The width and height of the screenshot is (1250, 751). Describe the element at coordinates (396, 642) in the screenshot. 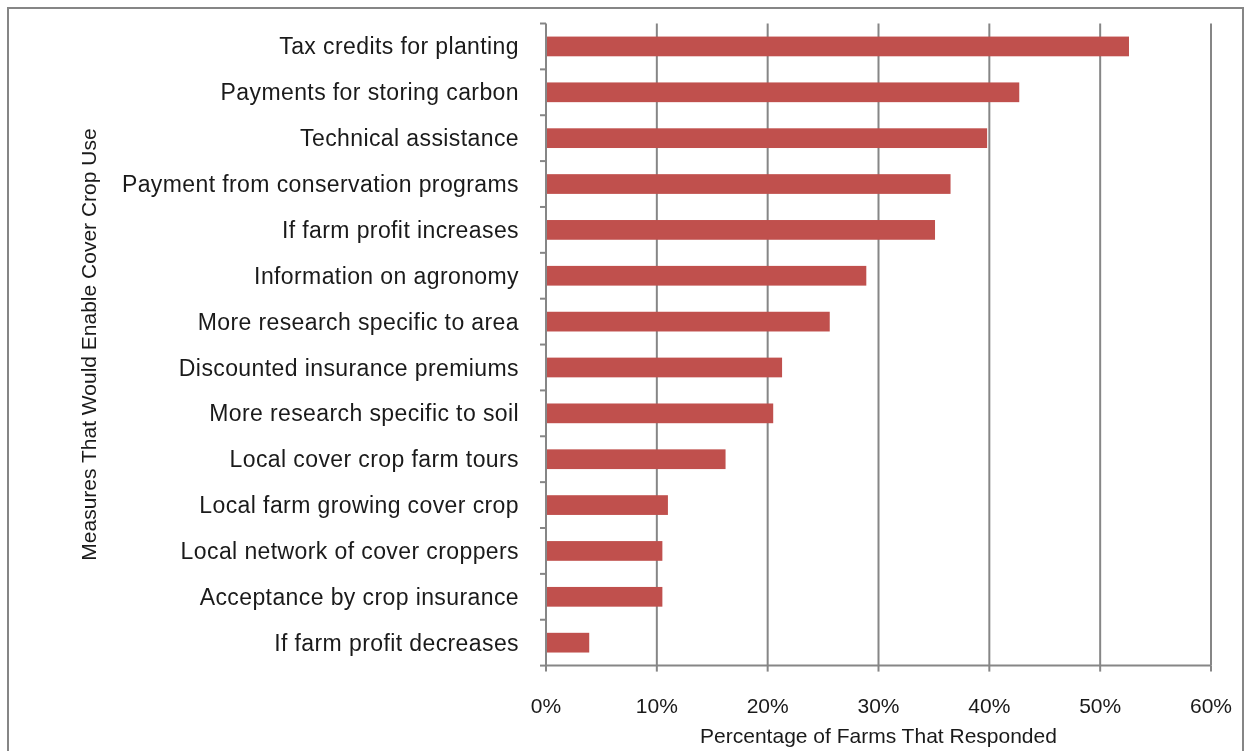

I see `y-tick-label: If farm profit decreases` at that location.